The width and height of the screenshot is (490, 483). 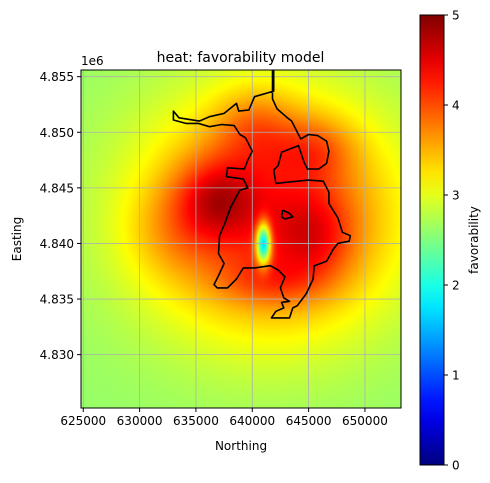 I want to click on colorbar-tick-label: 3, so click(x=456, y=196).